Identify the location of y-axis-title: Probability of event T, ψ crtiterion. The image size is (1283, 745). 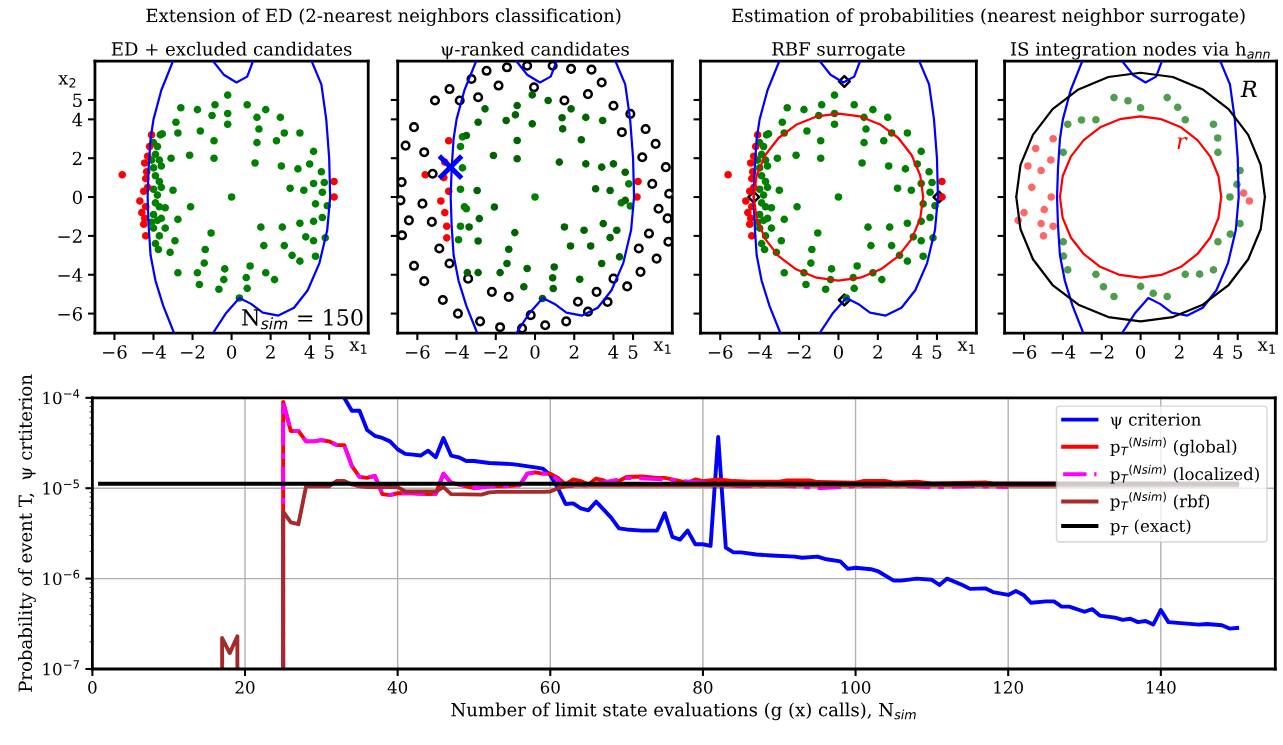
(27, 533).